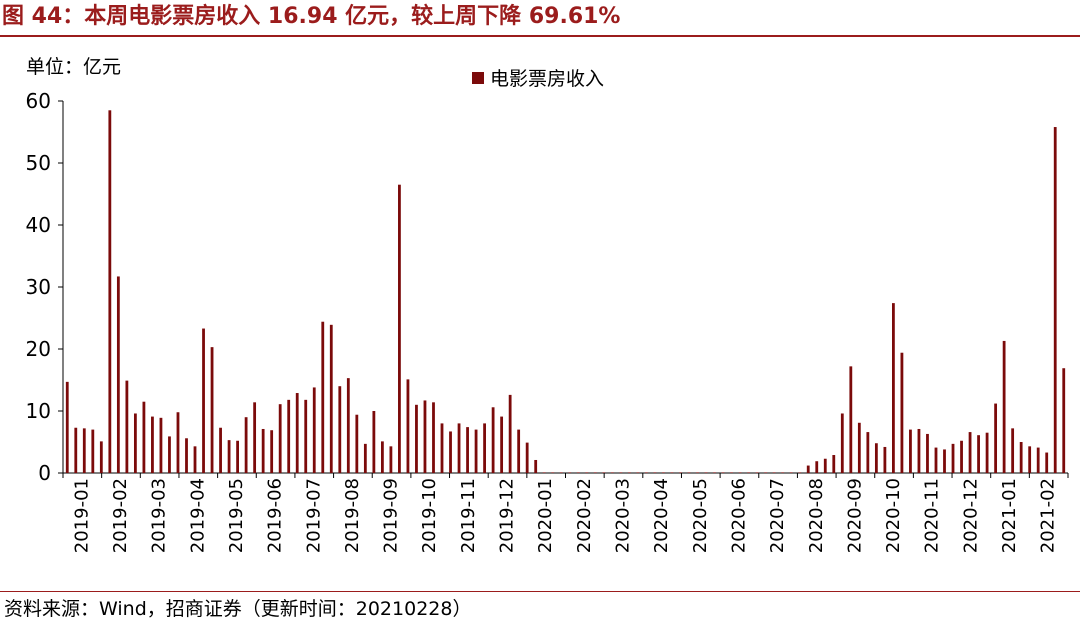  I want to click on x-tick-label: 2019-10, so click(429, 515).